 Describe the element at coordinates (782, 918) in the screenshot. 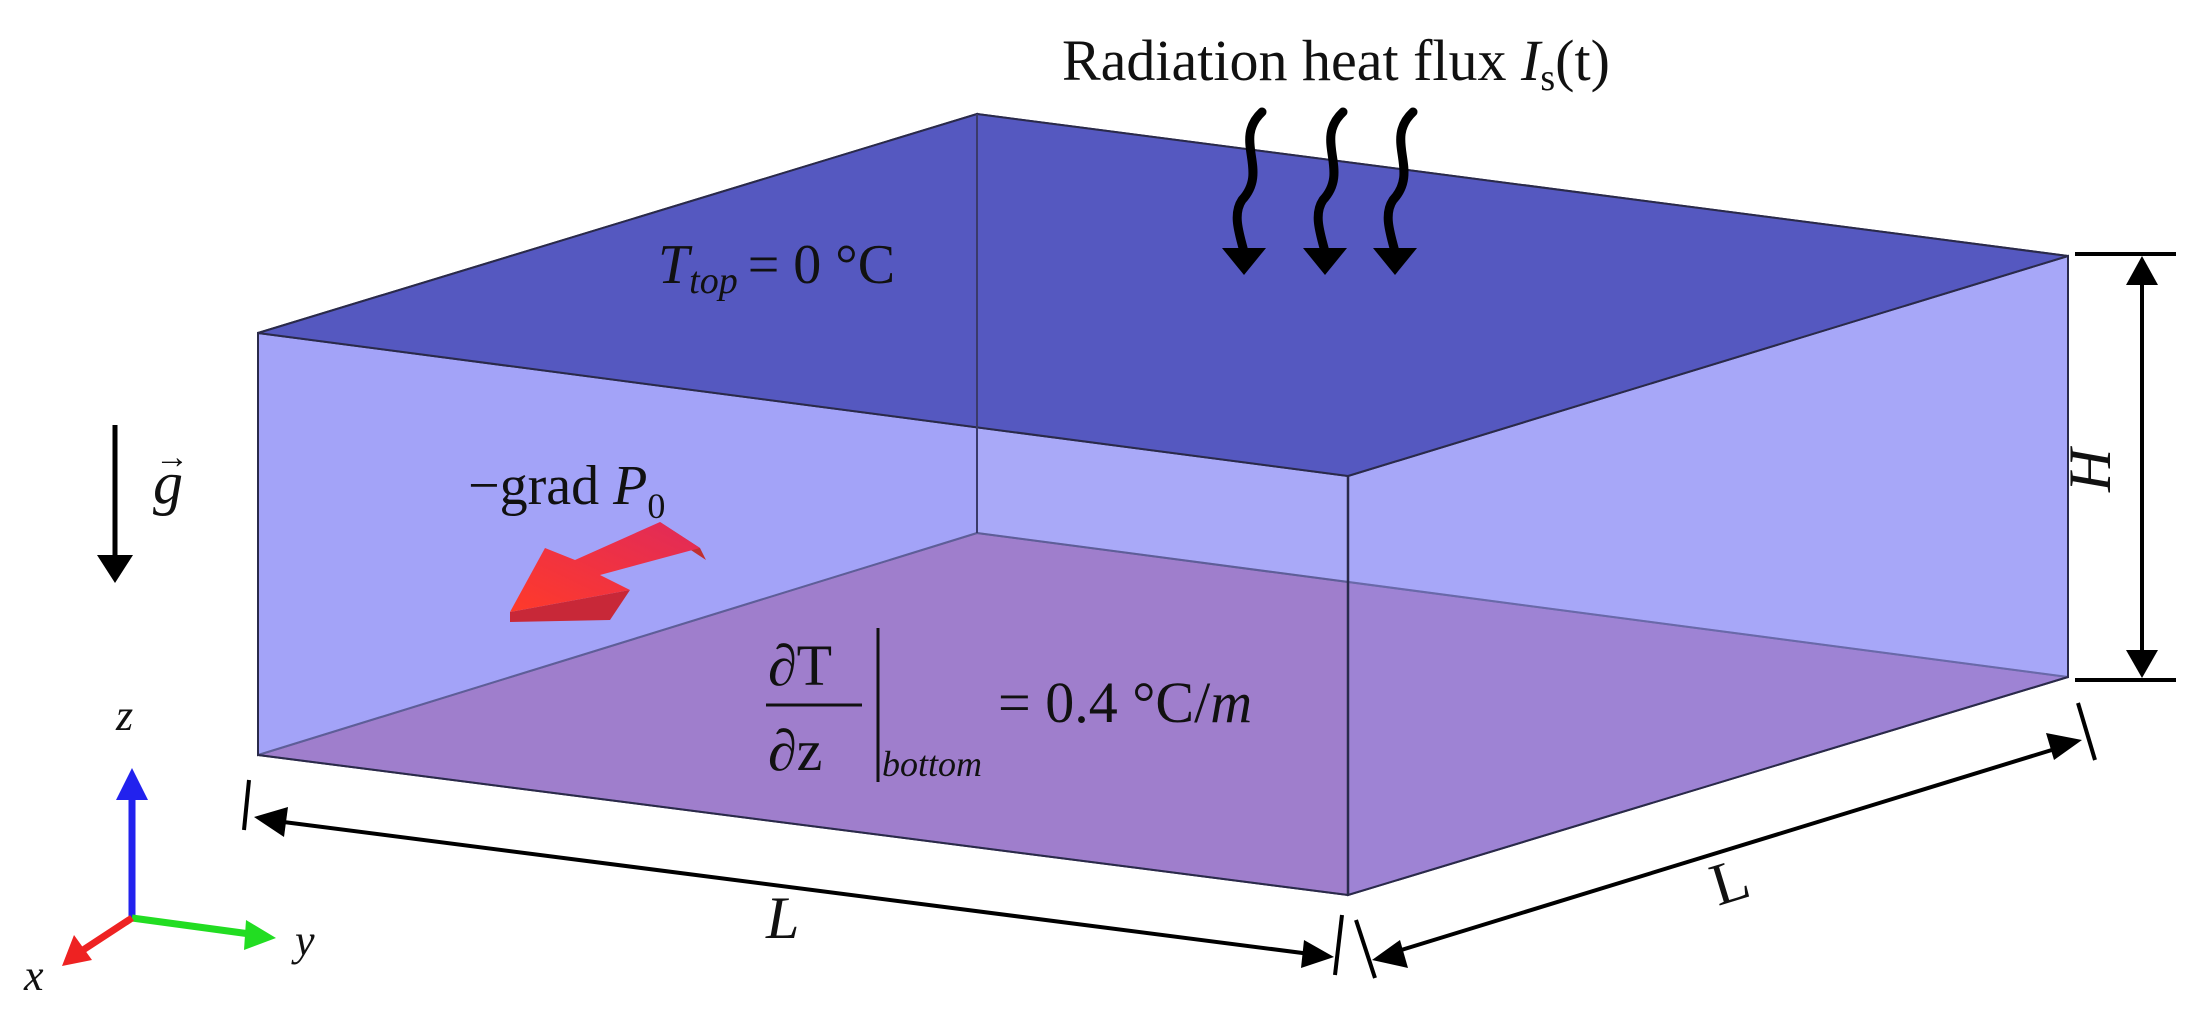

I see `front-length-label: L` at that location.